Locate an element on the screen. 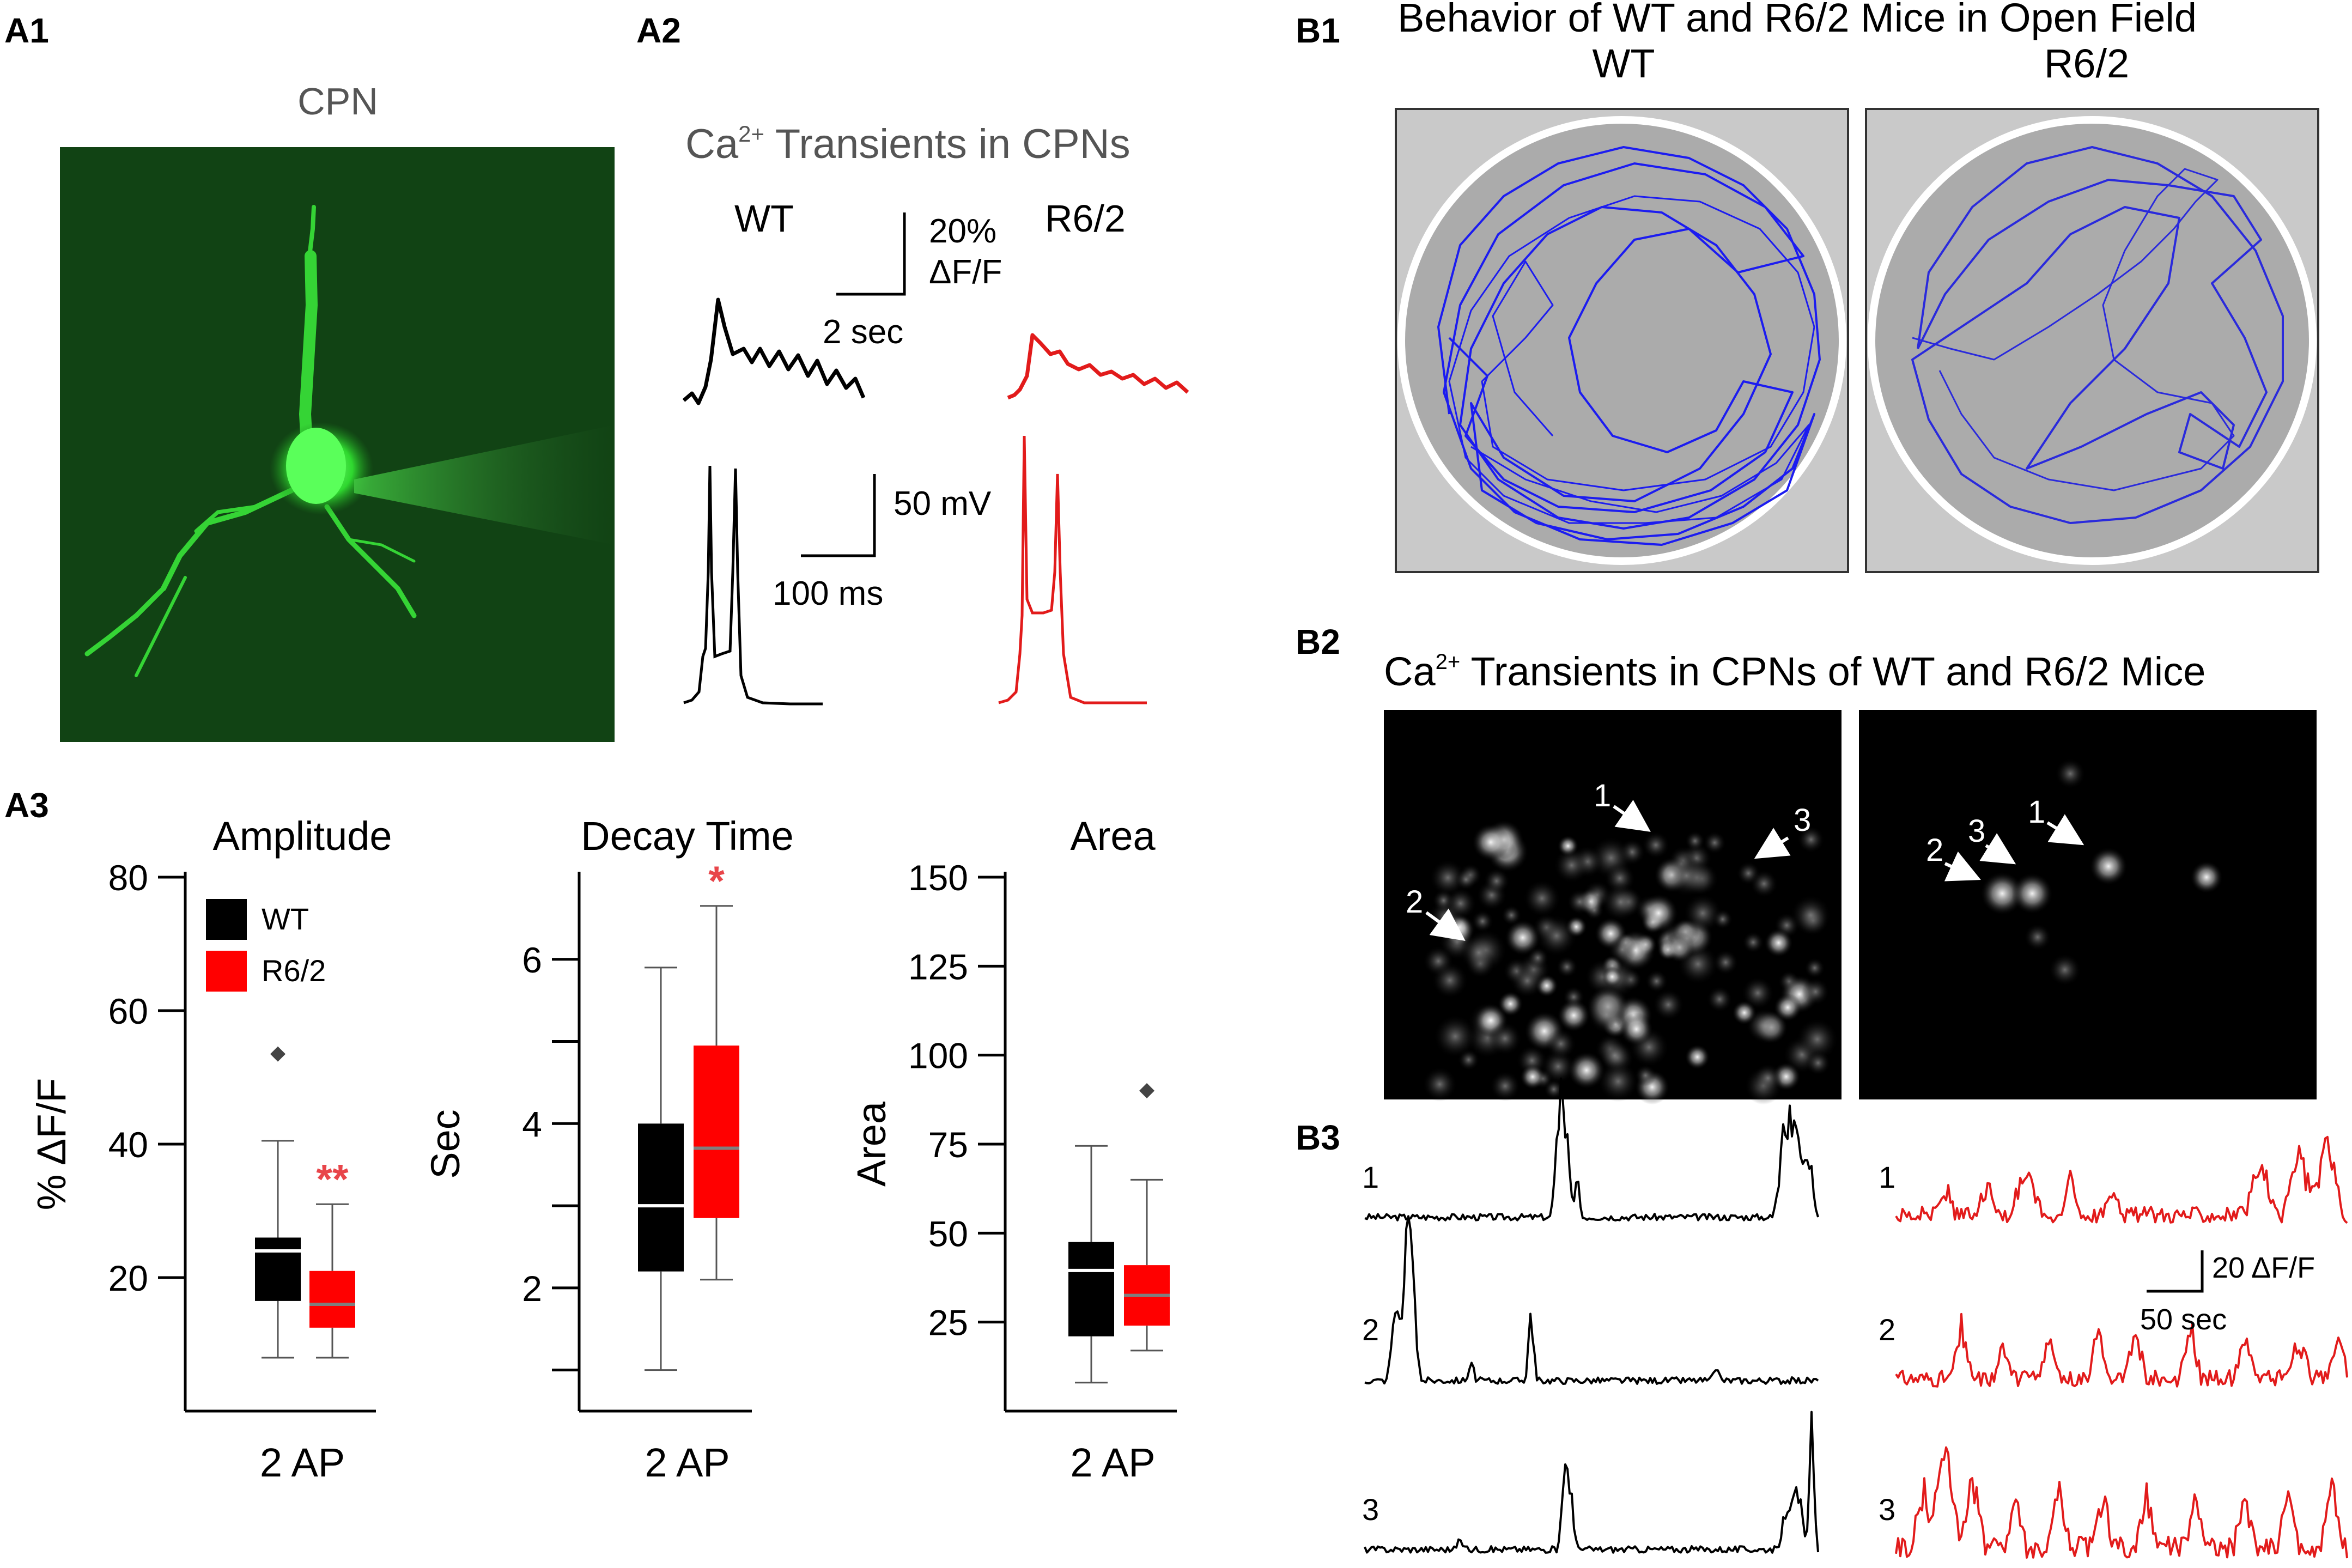 This screenshot has width=2352, height=1568. v-scale-y: 50 mV is located at coordinates (943, 504).